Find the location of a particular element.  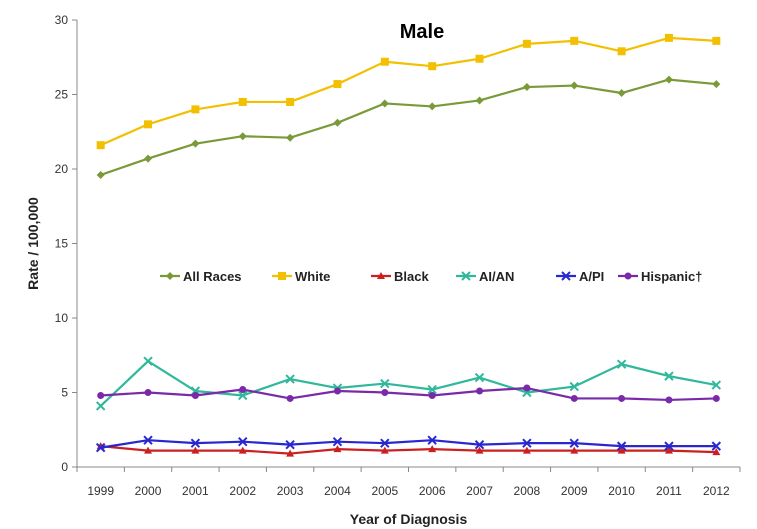

x-tick-label: 2001 is located at coordinates (195, 491).